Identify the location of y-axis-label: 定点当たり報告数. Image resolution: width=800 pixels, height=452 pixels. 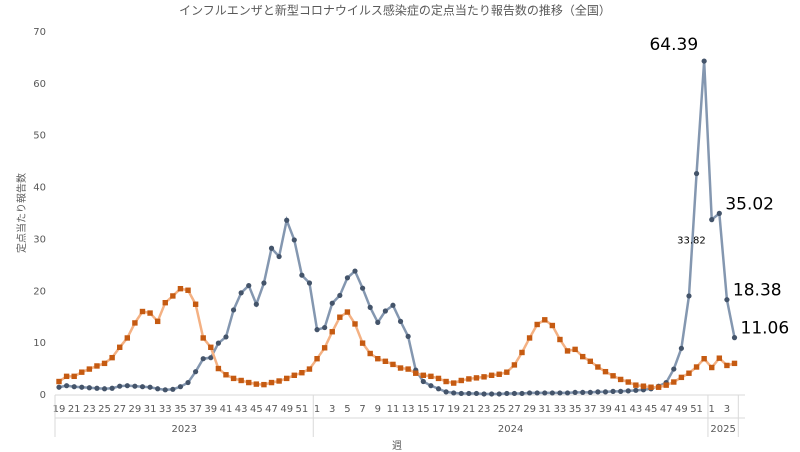
(21, 213).